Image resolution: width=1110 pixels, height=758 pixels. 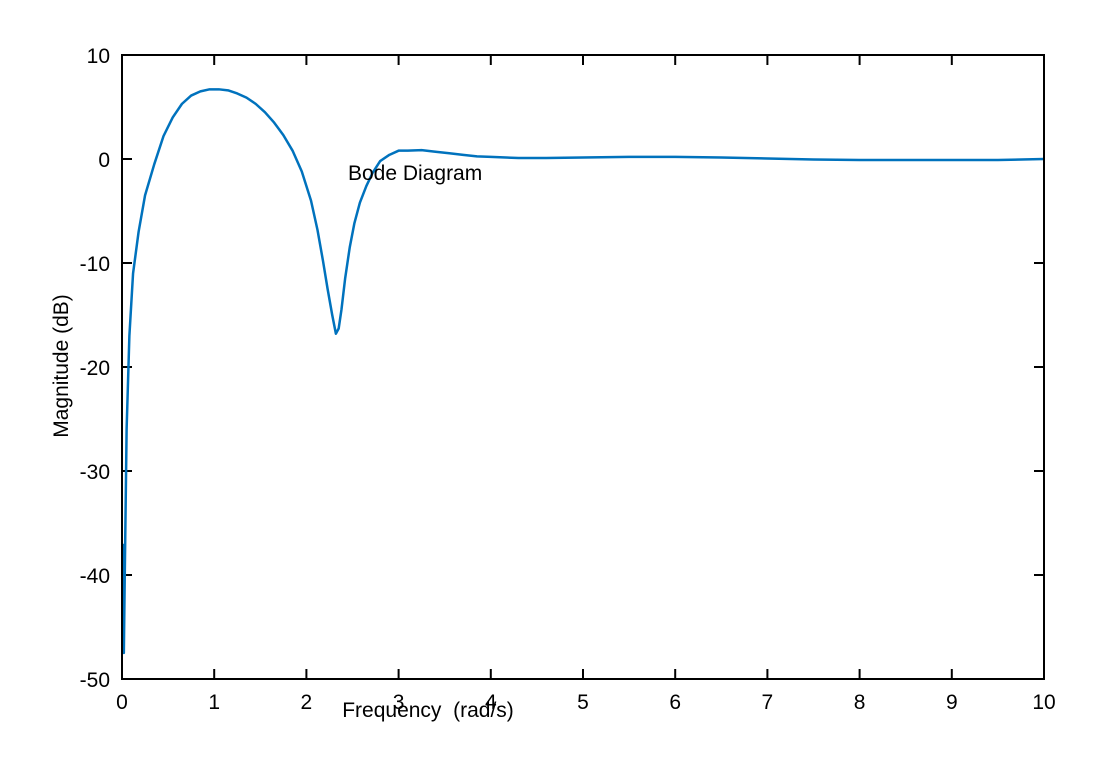 What do you see at coordinates (95, 576) in the screenshot?
I see `y-tick-label: -40` at bounding box center [95, 576].